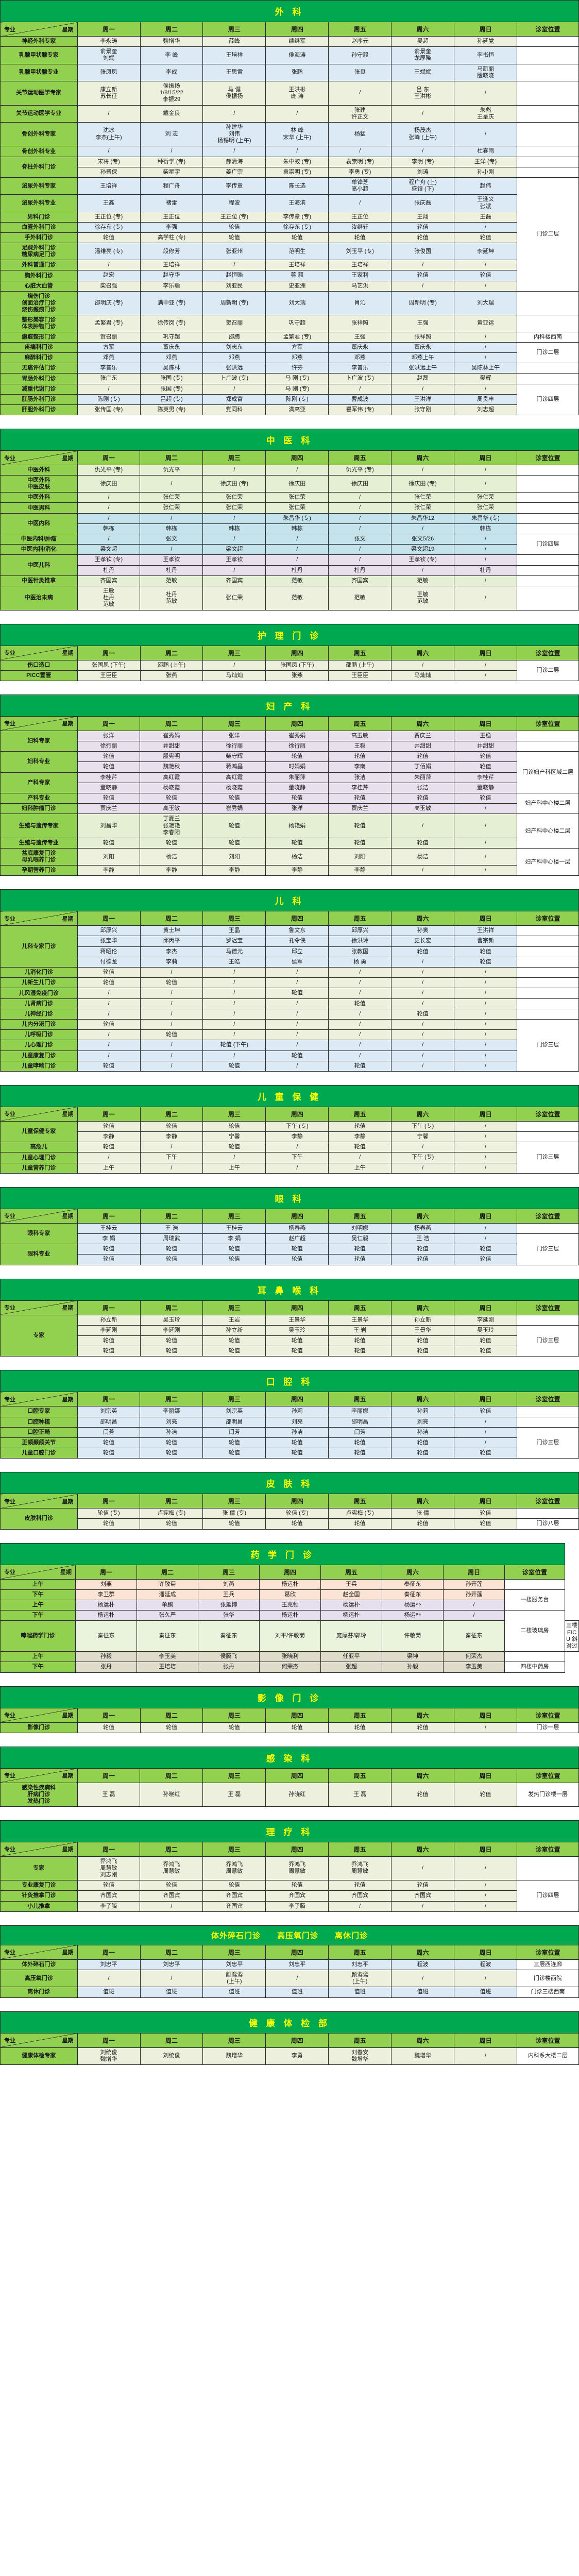  What do you see at coordinates (289, 2022) in the screenshot?
I see `section-title-banner: 健 康 体 检 部` at bounding box center [289, 2022].